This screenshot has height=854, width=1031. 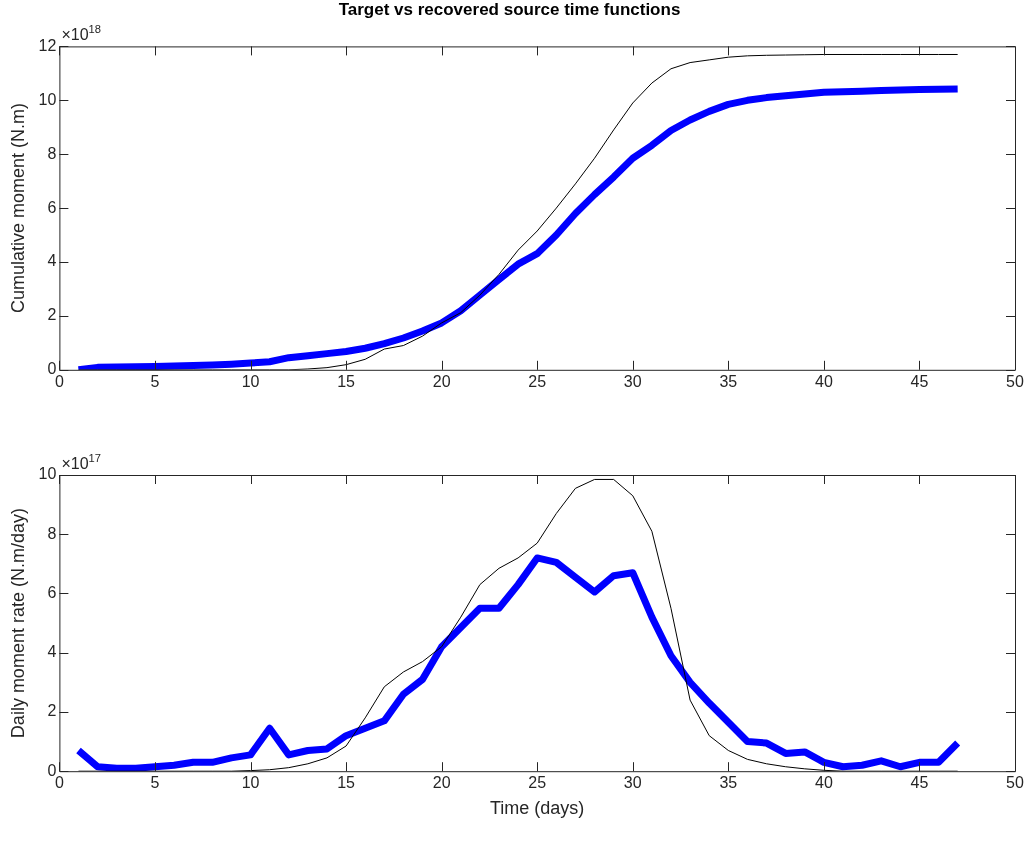 What do you see at coordinates (537, 808) in the screenshot?
I see `x-axis-title: Time (days)` at bounding box center [537, 808].